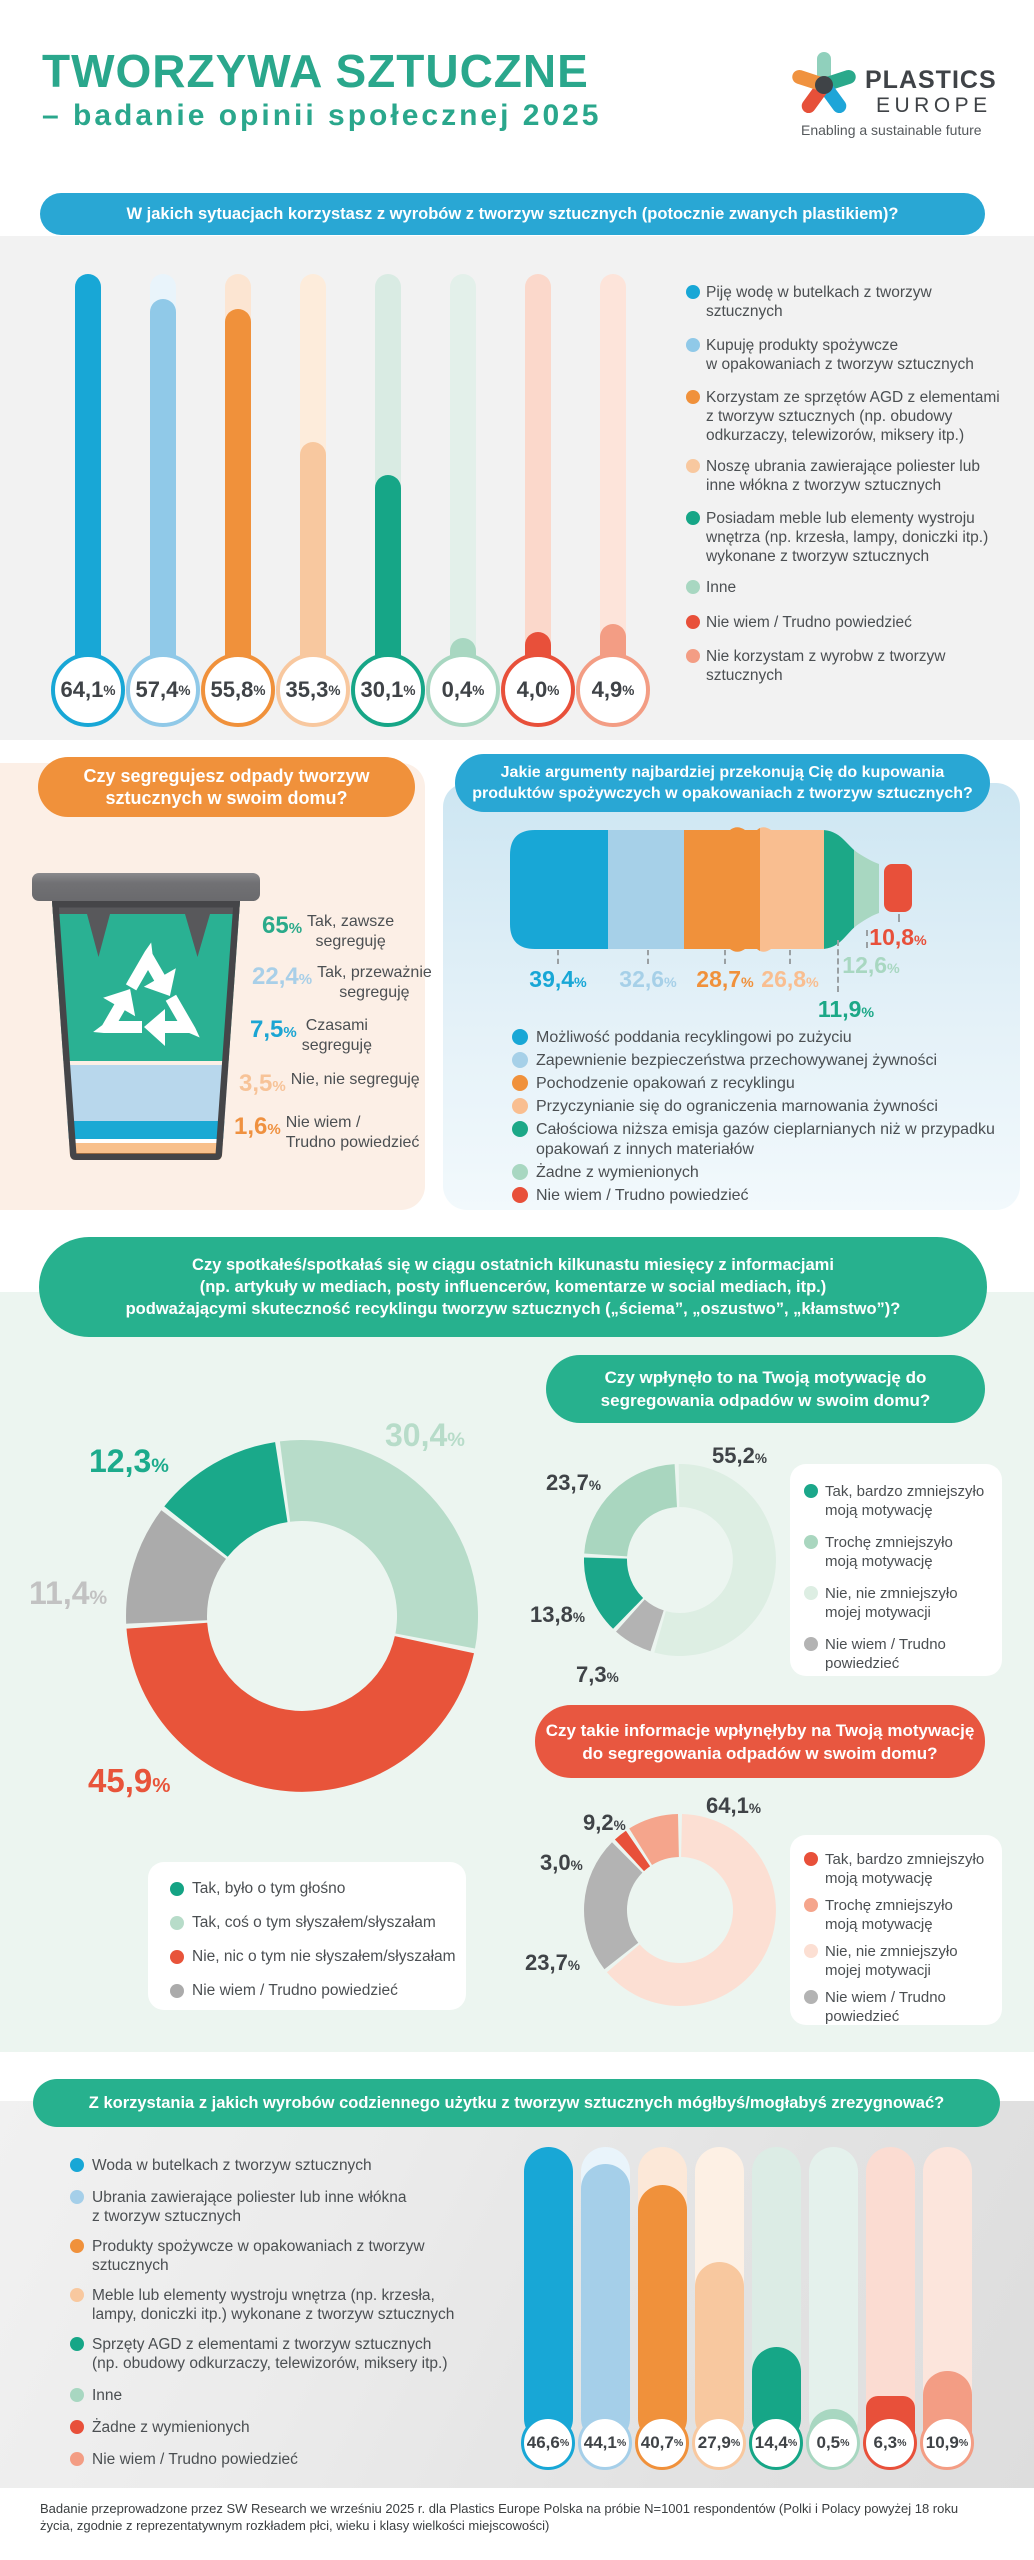  Describe the element at coordinates (931, 80) in the screenshot. I see `svg-text: PLASTICS` at that location.